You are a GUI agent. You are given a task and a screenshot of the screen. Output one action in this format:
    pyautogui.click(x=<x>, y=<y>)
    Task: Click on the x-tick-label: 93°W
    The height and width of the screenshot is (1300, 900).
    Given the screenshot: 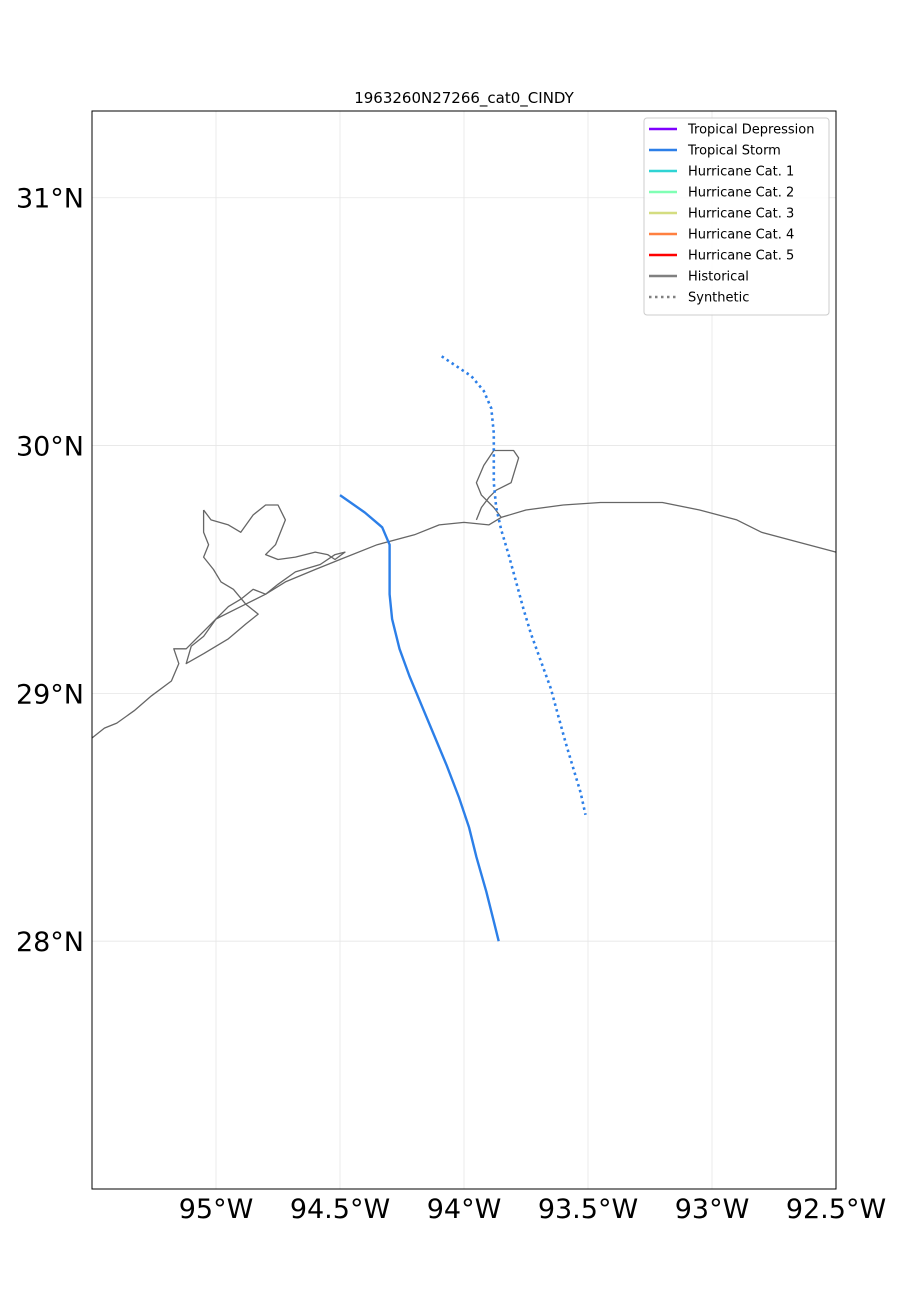 What is the action you would take?
    pyautogui.click(x=712, y=1209)
    